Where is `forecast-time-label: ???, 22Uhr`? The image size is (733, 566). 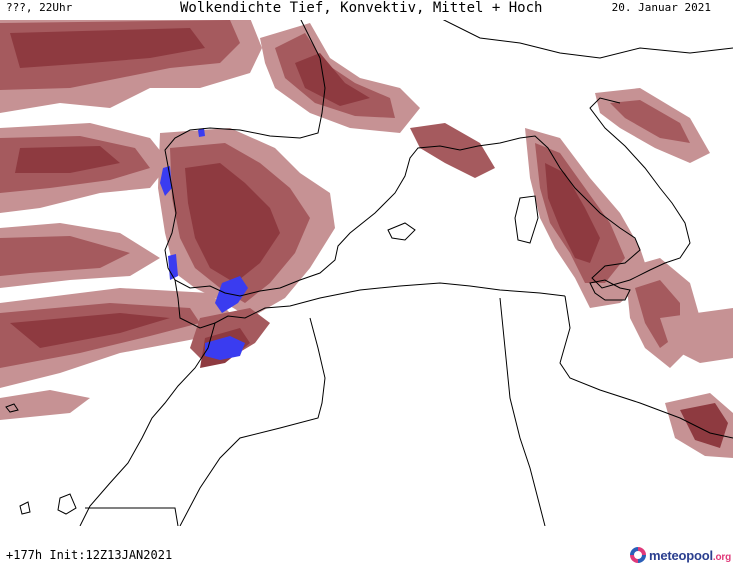 forecast-time-label: ???, 22Uhr is located at coordinates (39, 7).